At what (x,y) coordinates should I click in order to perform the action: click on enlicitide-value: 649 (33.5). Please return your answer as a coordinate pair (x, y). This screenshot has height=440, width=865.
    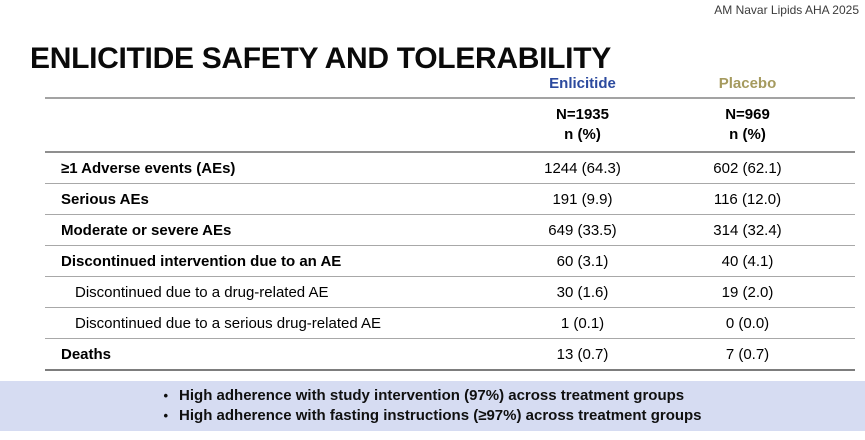
    Looking at the image, I should click on (590, 230).